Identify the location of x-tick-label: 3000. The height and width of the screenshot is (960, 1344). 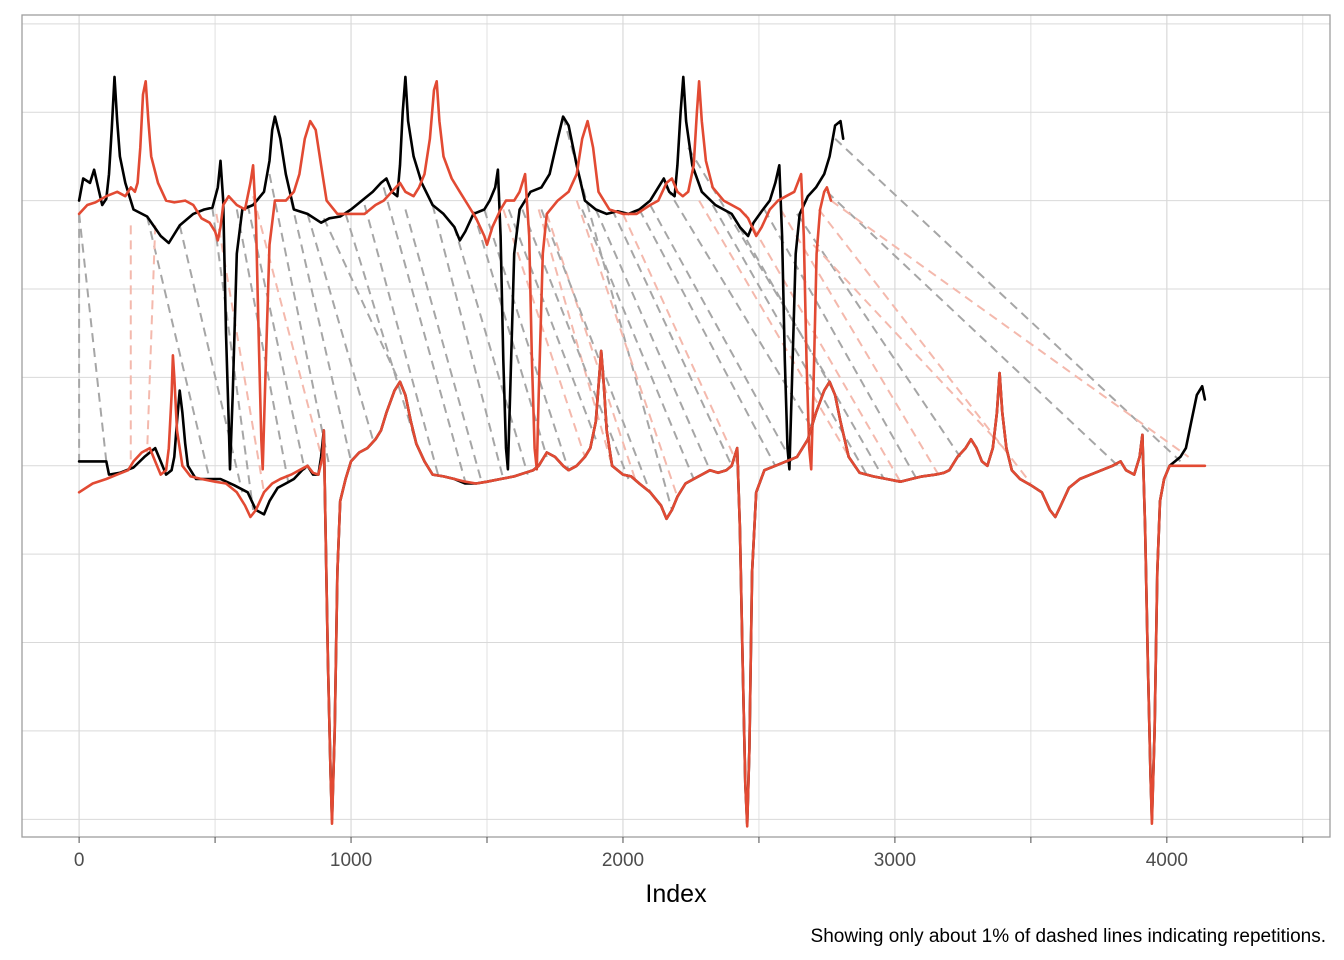
(895, 860).